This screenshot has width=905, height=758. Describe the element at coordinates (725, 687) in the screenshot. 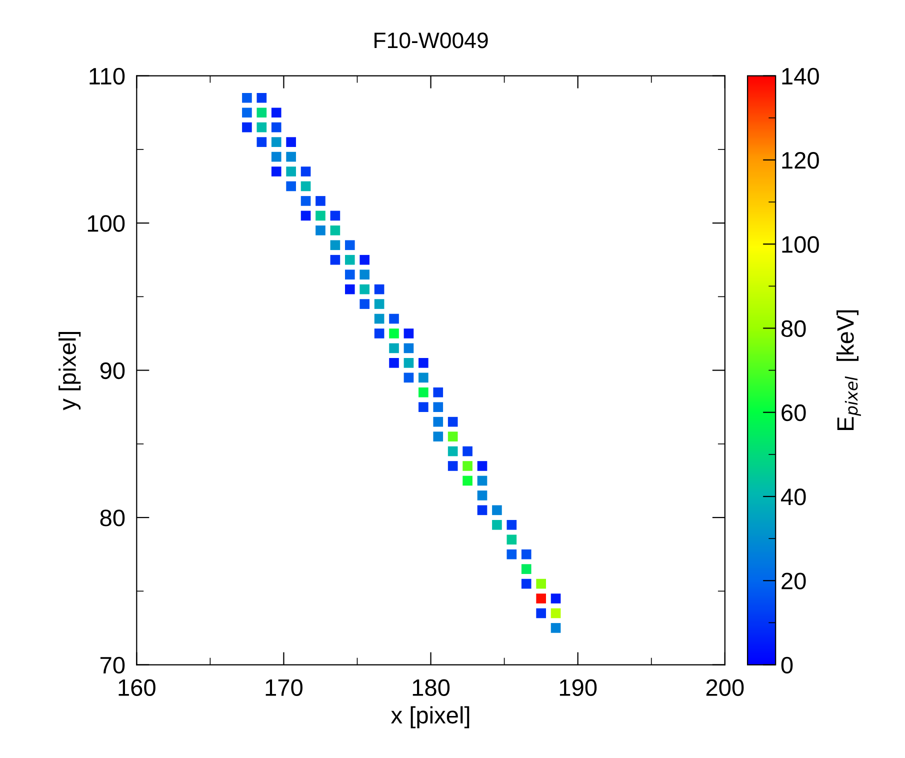

I see `x-tick-label: 200` at that location.